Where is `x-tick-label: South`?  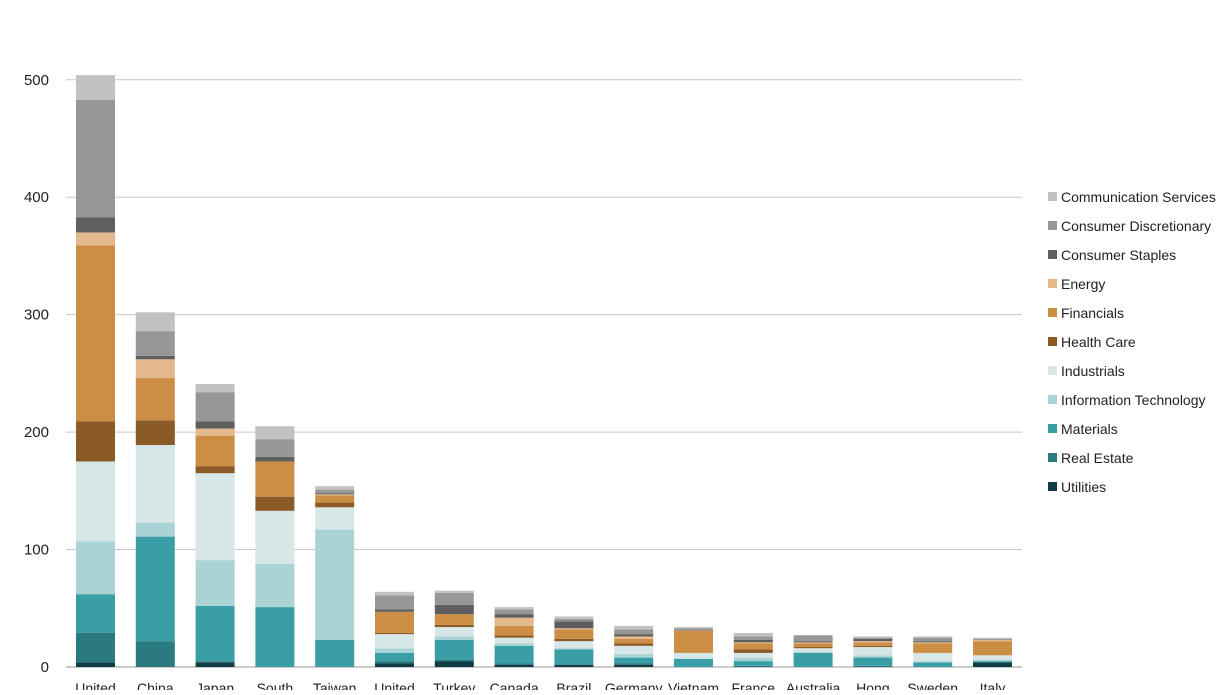
x-tick-label: South is located at coordinates (275, 685).